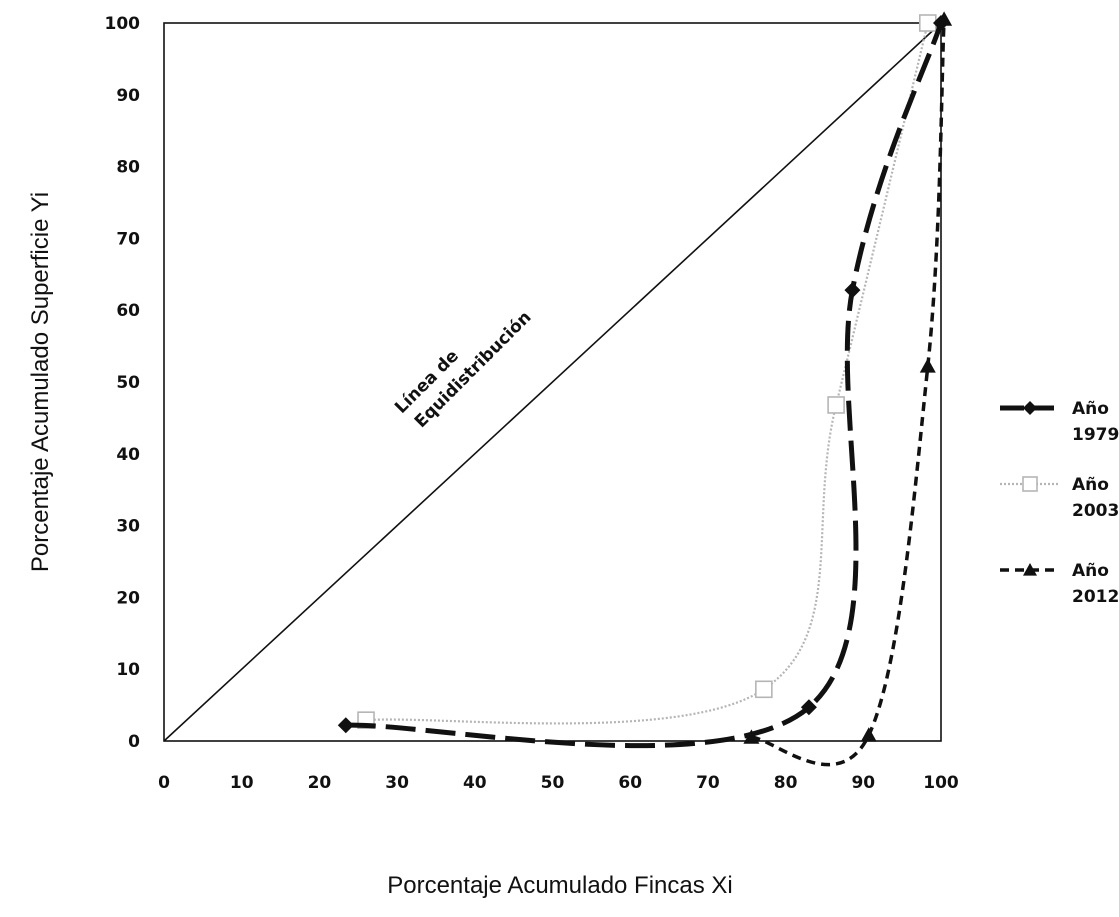 This screenshot has height=917, width=1119. I want to click on y-tick-label: 90, so click(128, 96).